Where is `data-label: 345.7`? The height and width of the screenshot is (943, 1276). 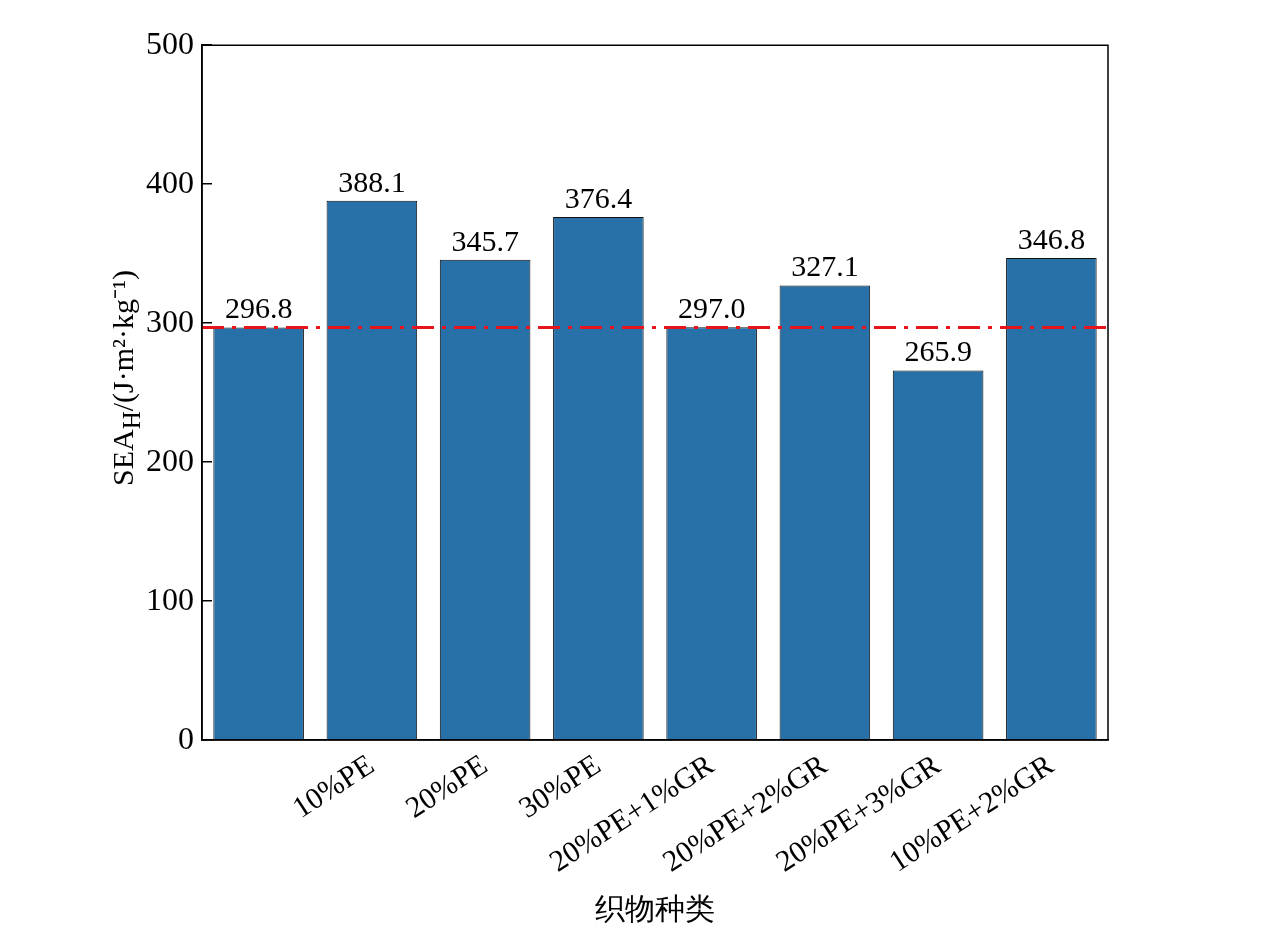
data-label: 345.7 is located at coordinates (485, 240).